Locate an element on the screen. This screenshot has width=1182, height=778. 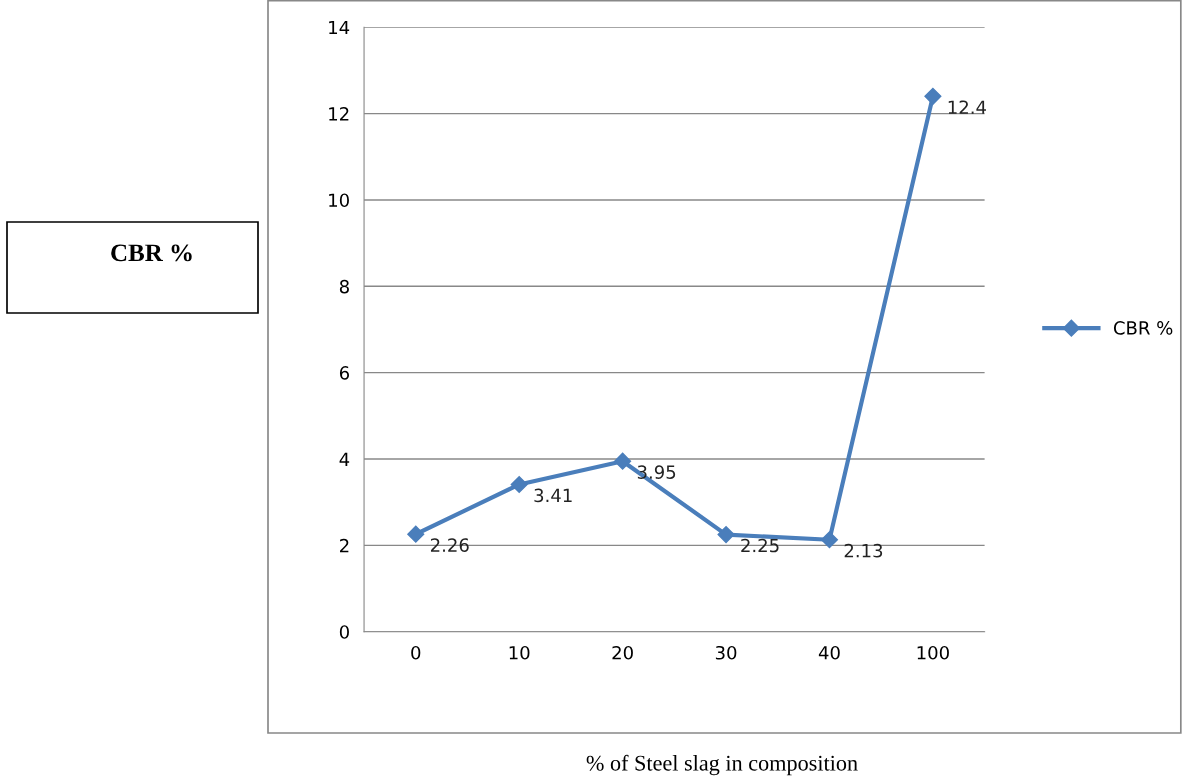
x-tick-label: 100 is located at coordinates (933, 652).